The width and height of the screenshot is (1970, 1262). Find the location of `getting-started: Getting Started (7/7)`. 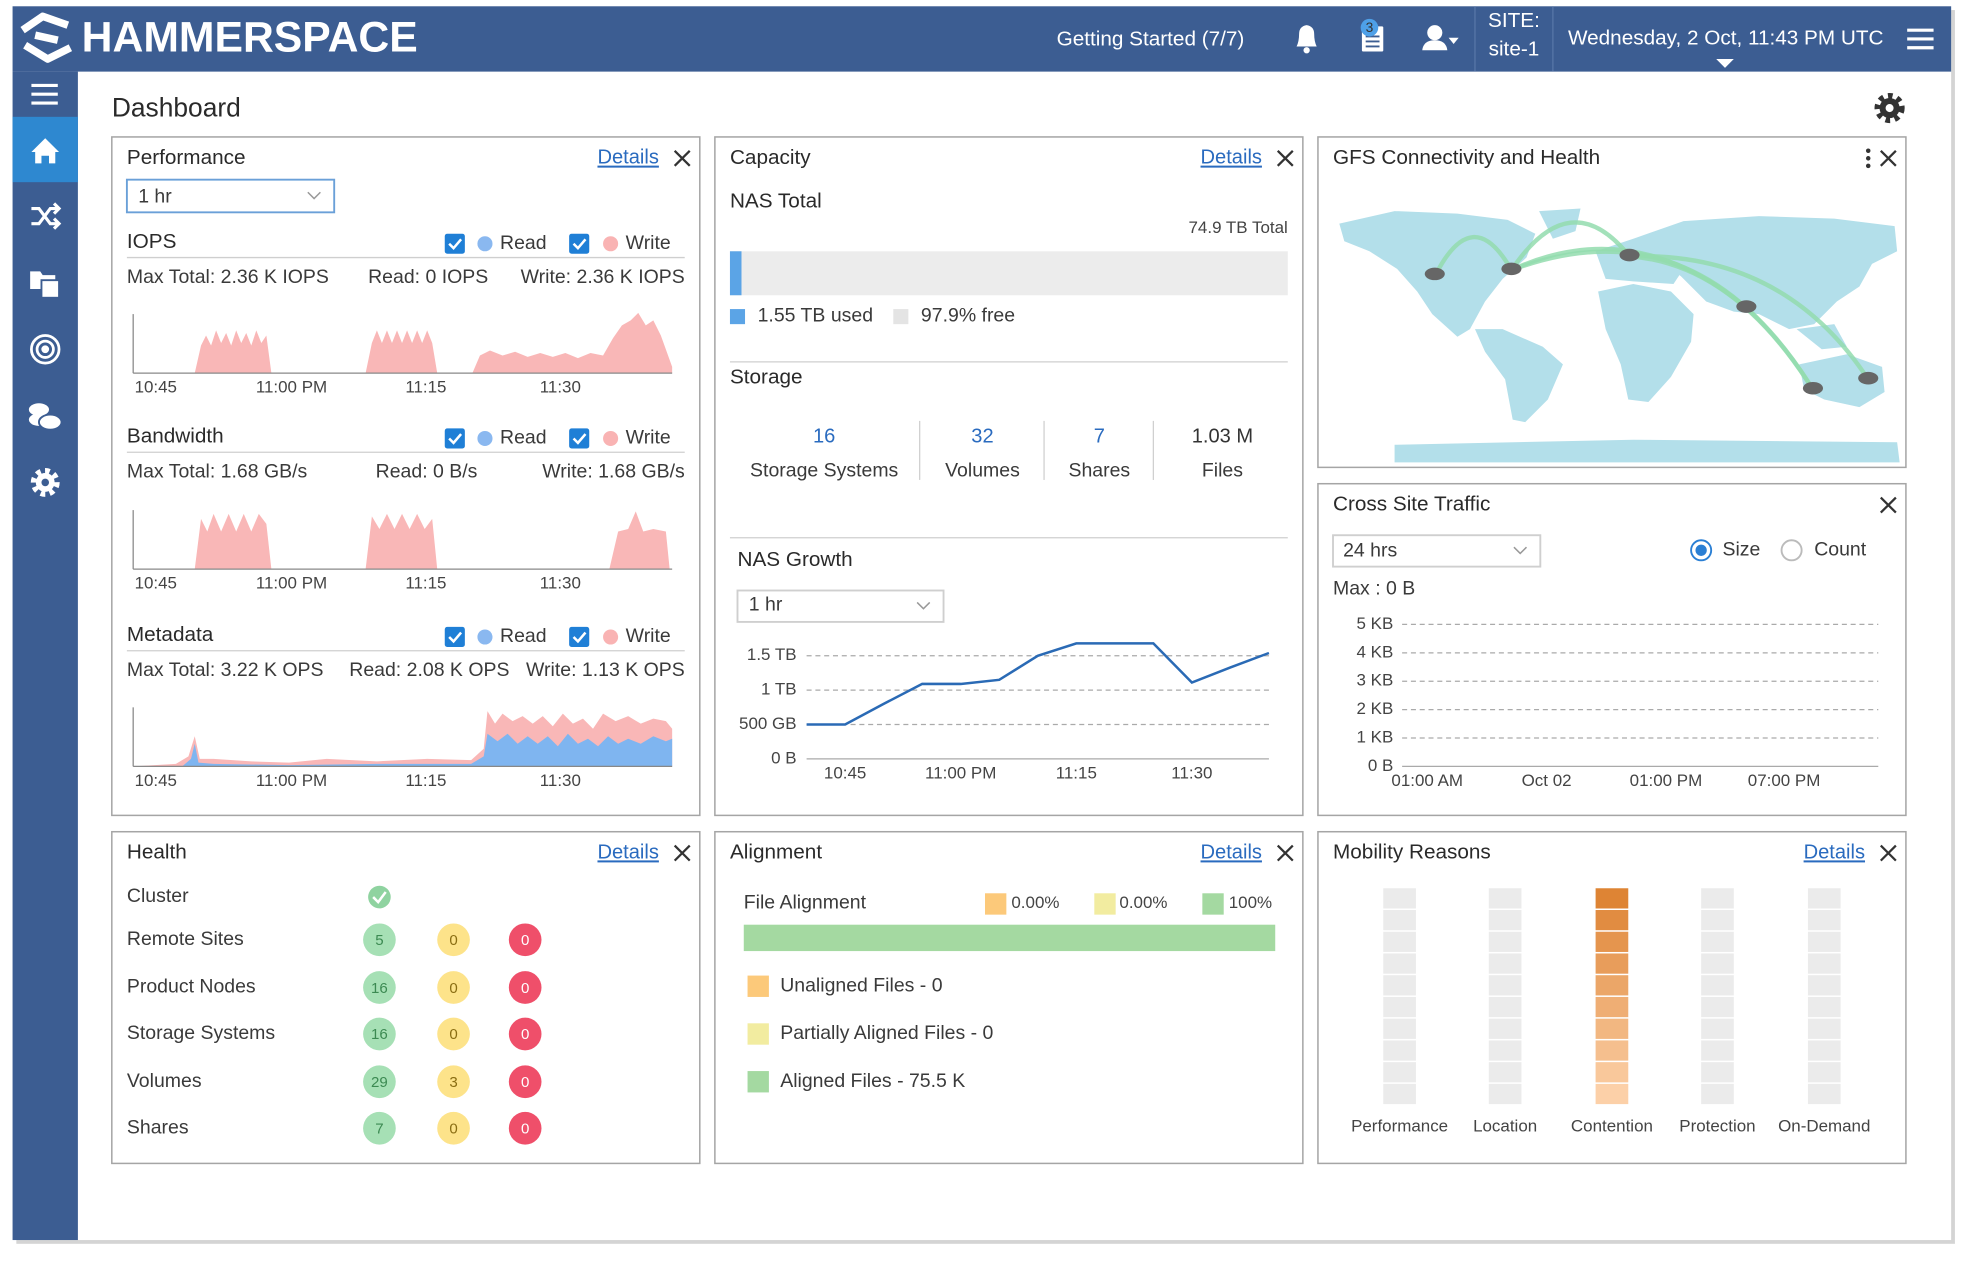

getting-started: Getting Started (7/7) is located at coordinates (1151, 39).